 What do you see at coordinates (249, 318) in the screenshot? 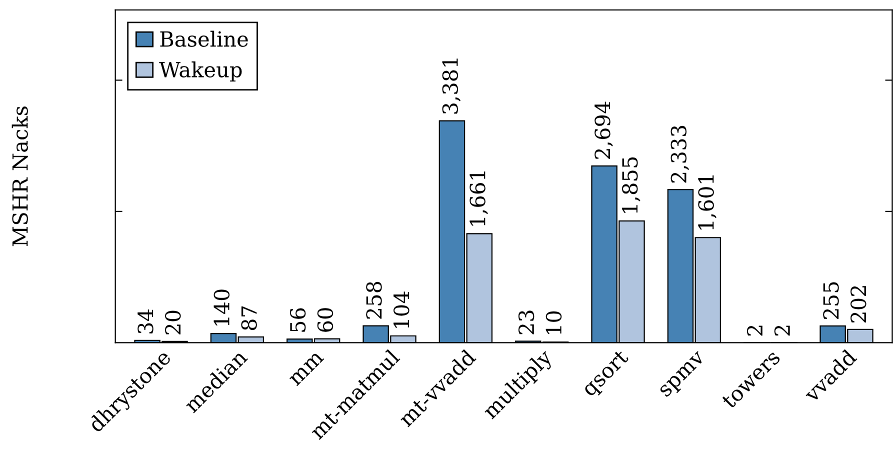
I see `data-label: 87` at bounding box center [249, 318].